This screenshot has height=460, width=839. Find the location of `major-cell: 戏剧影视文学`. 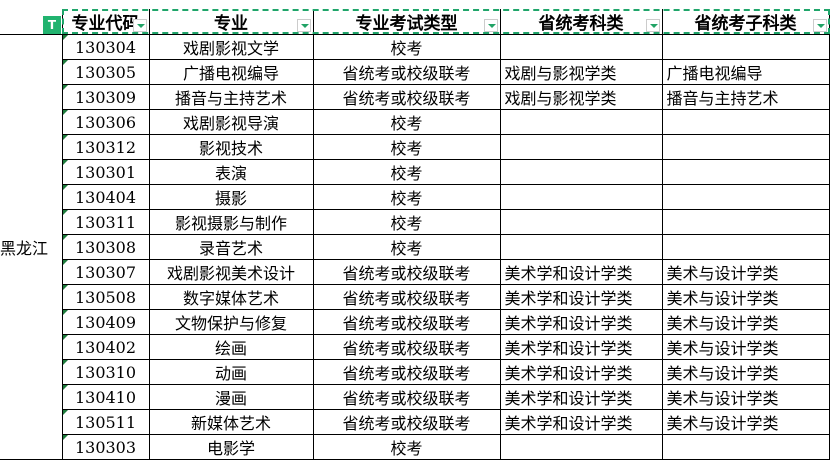

major-cell: 戏剧影视文学 is located at coordinates (231, 47).